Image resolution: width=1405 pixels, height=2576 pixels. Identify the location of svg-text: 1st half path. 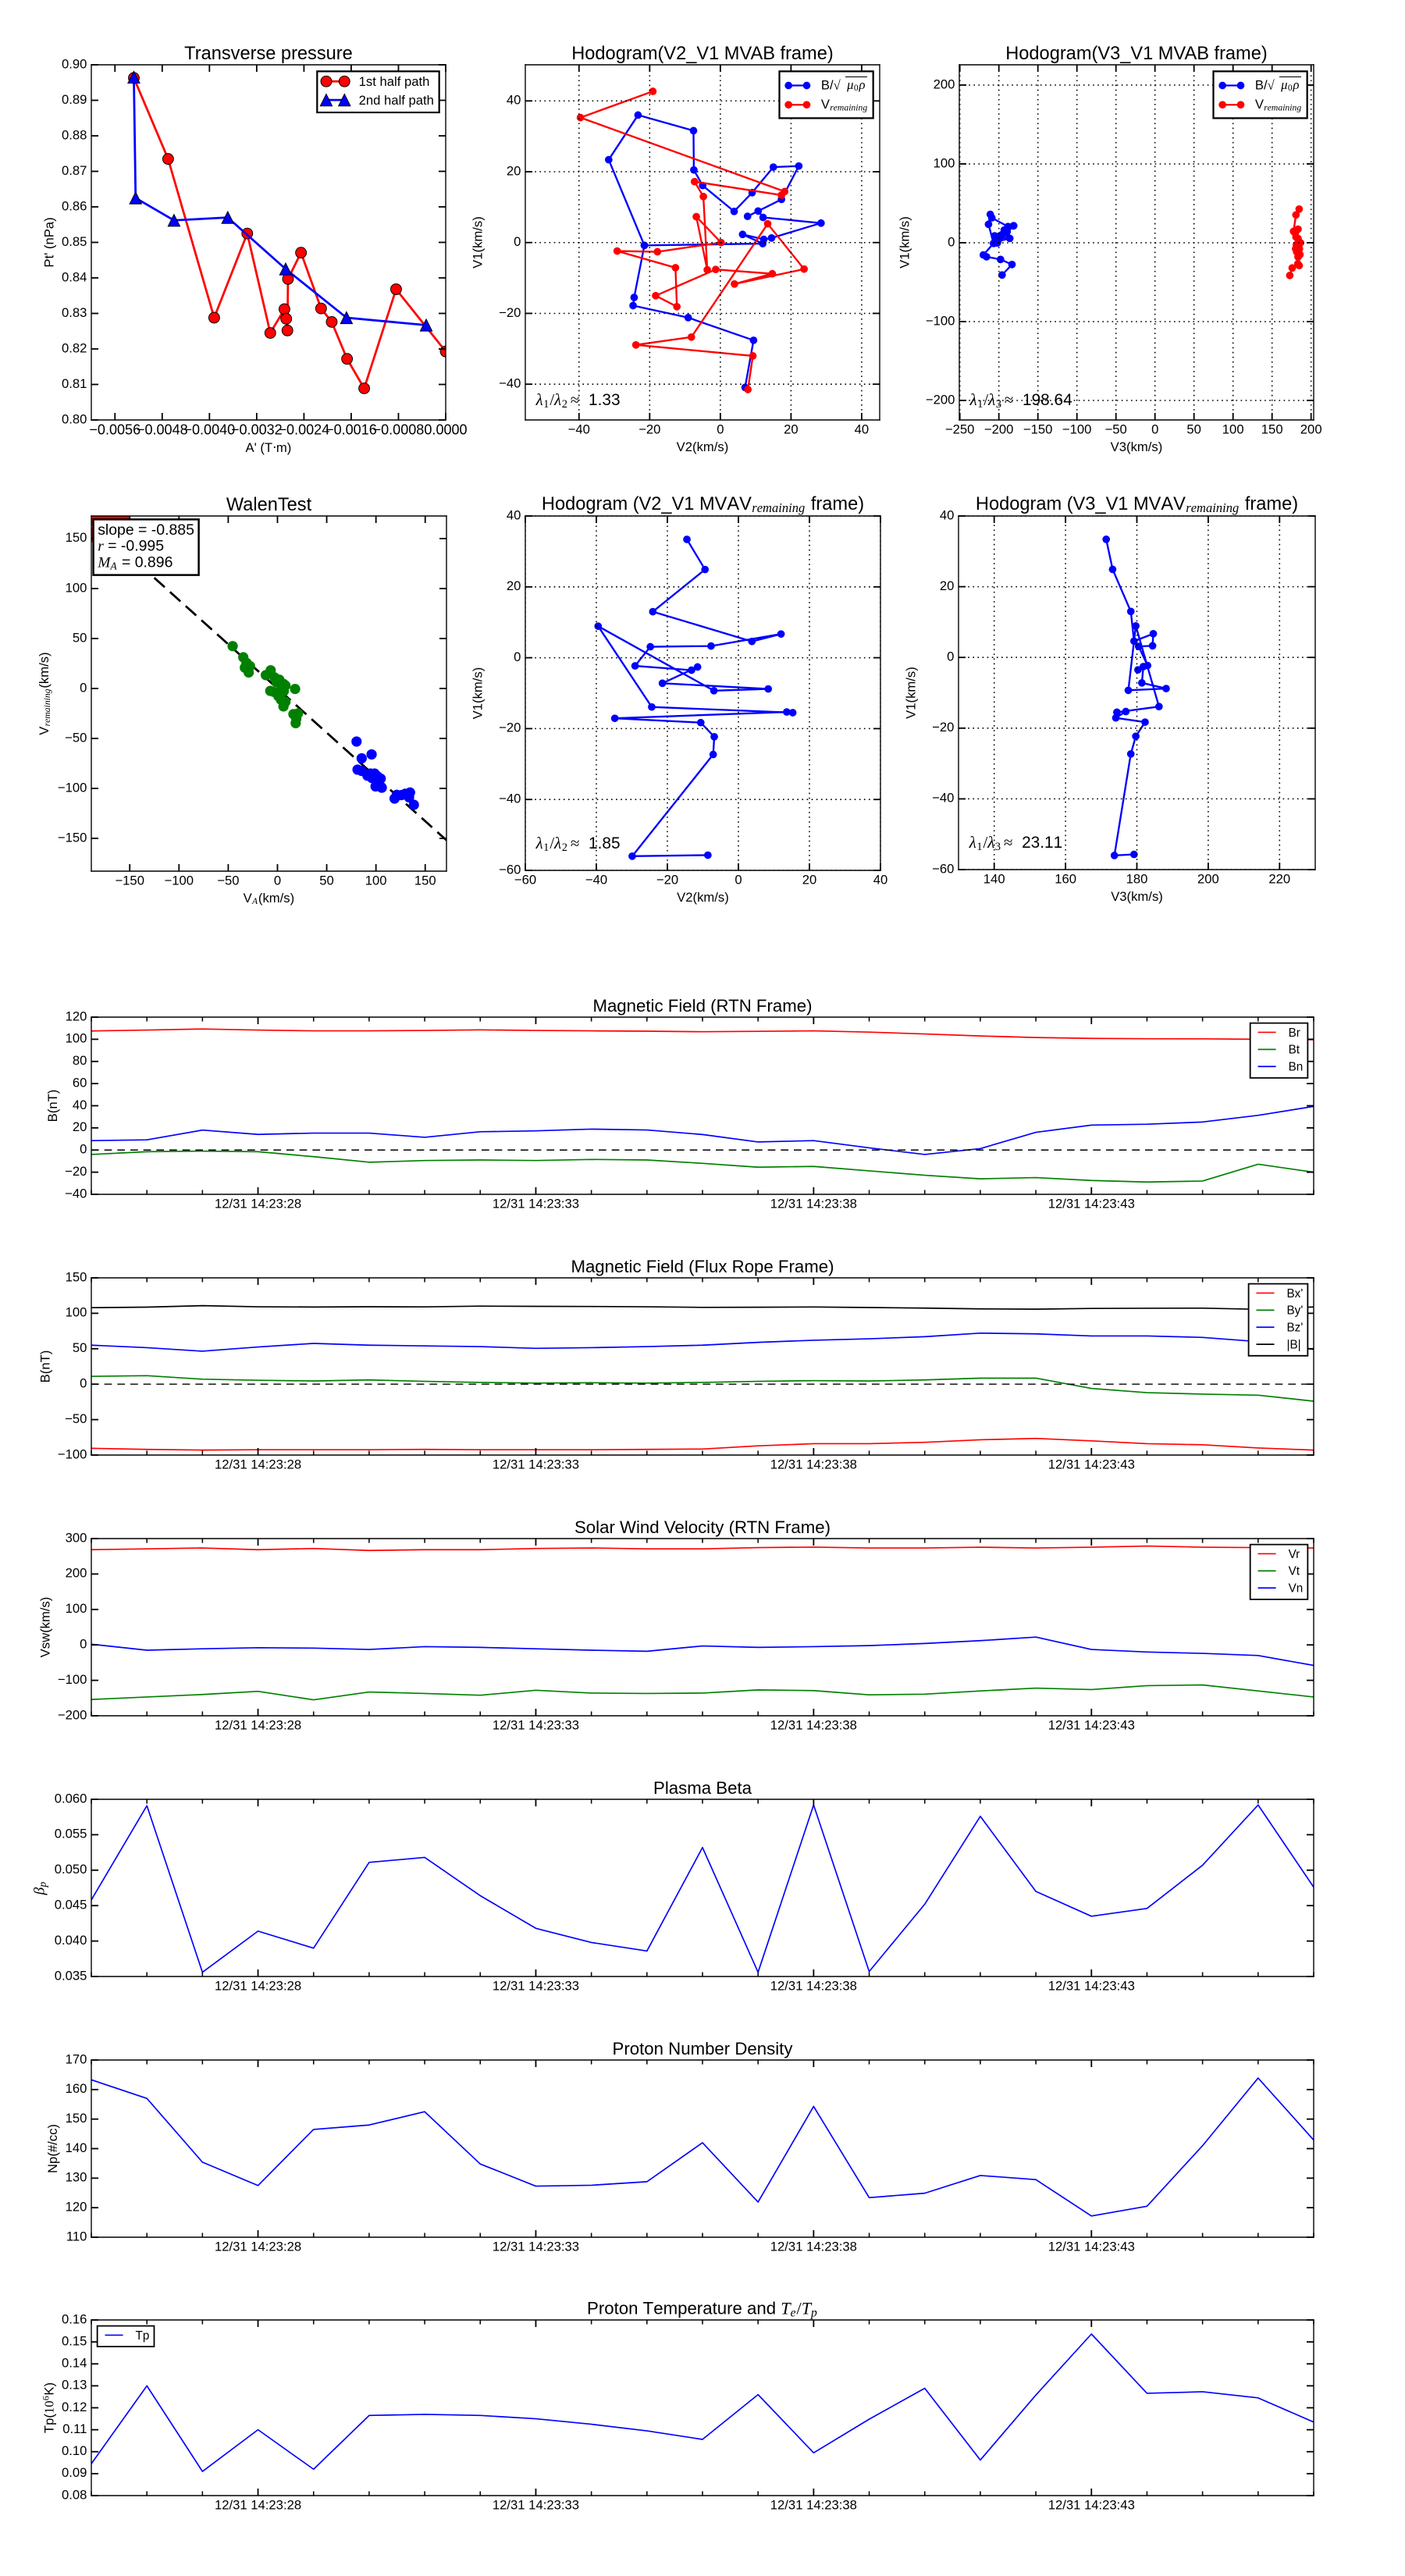
(394, 81).